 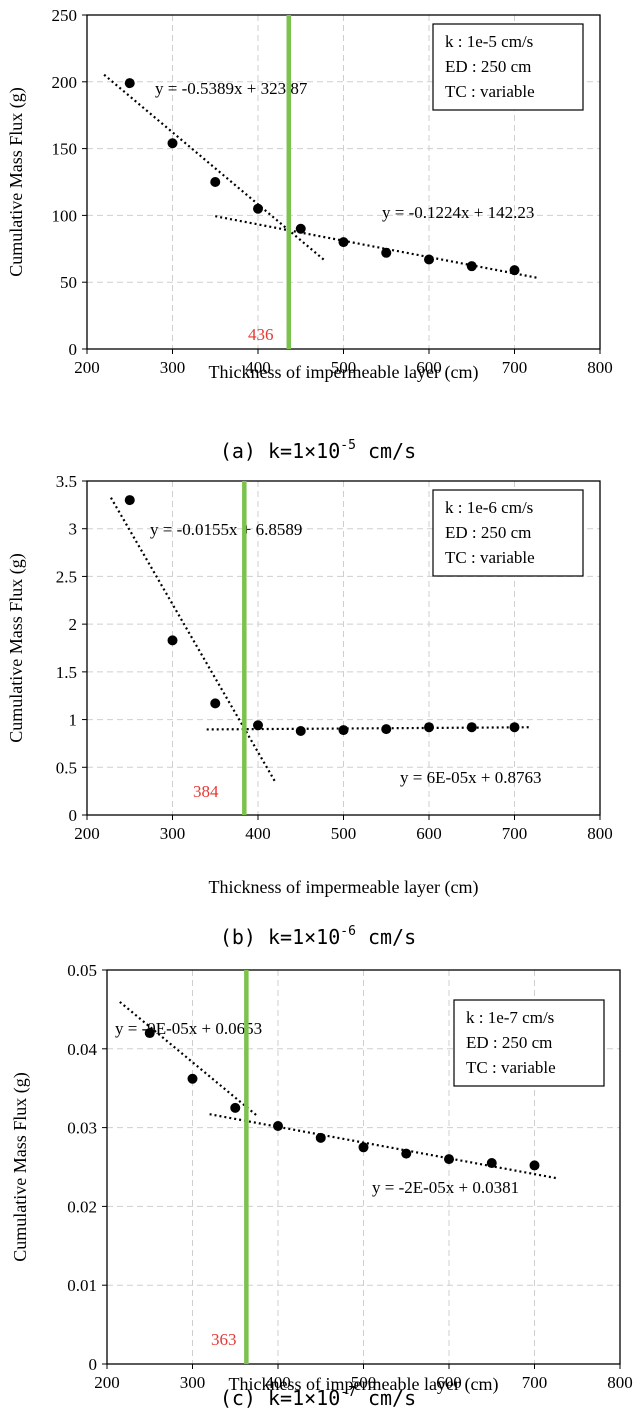 What do you see at coordinates (489, 41) in the screenshot?
I see `legend-entry: k : 1e-5 cm/s` at bounding box center [489, 41].